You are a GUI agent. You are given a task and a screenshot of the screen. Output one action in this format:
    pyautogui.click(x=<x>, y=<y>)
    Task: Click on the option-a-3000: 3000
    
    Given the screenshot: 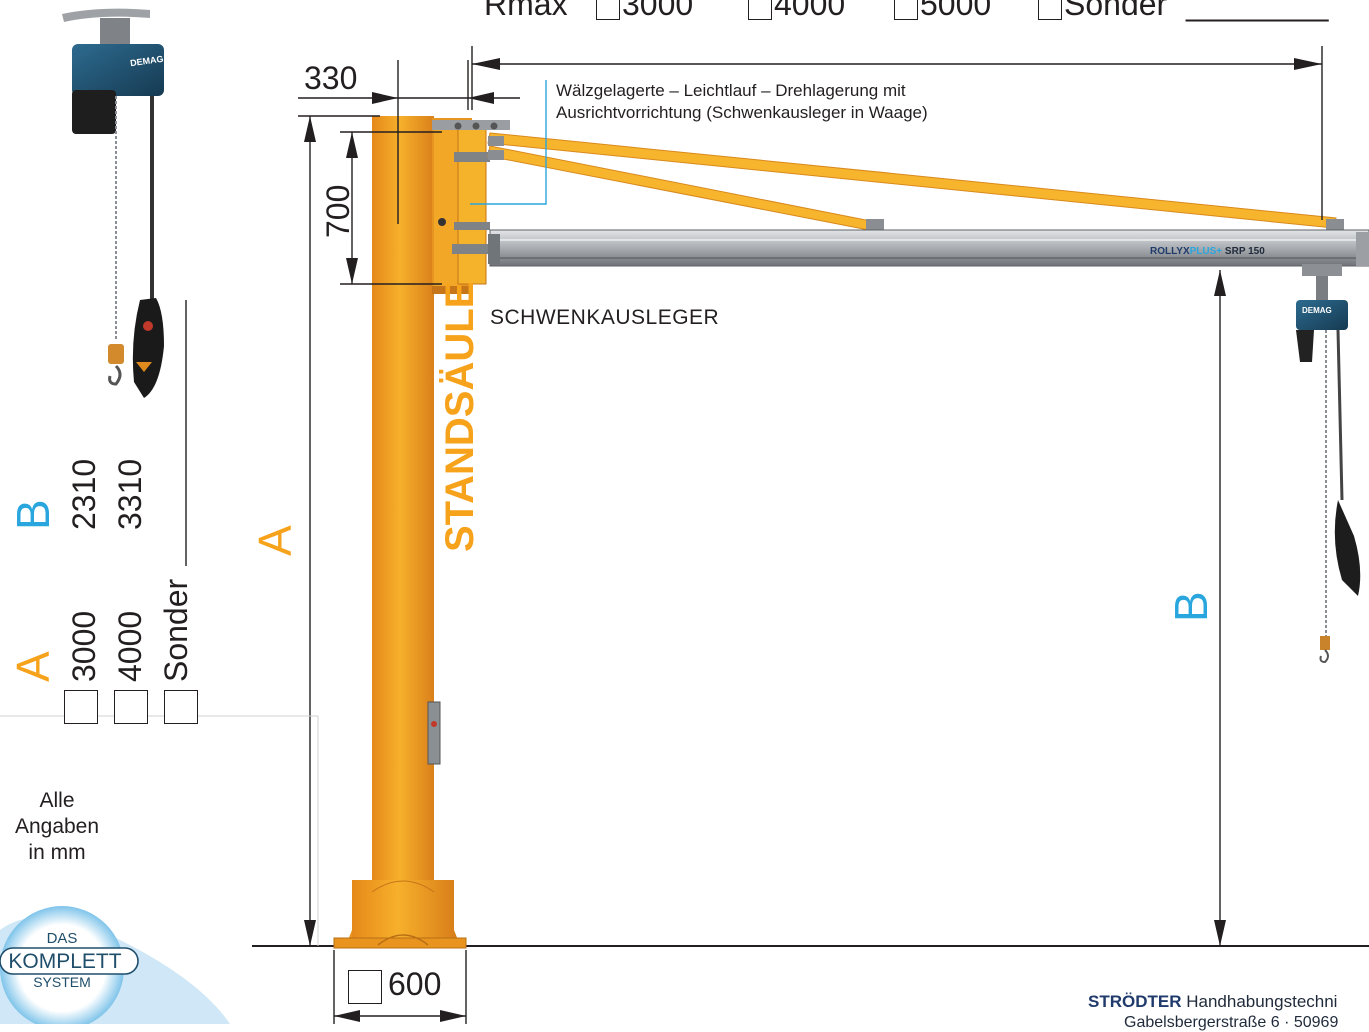 What is the action you would take?
    pyautogui.click(x=84, y=646)
    